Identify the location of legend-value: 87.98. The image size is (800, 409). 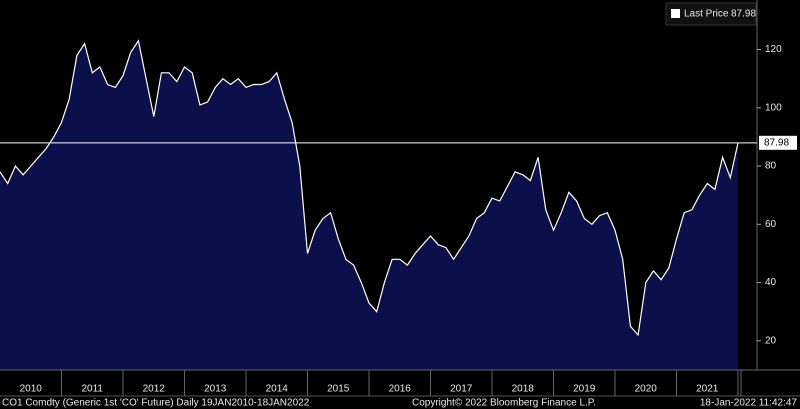
(743, 14).